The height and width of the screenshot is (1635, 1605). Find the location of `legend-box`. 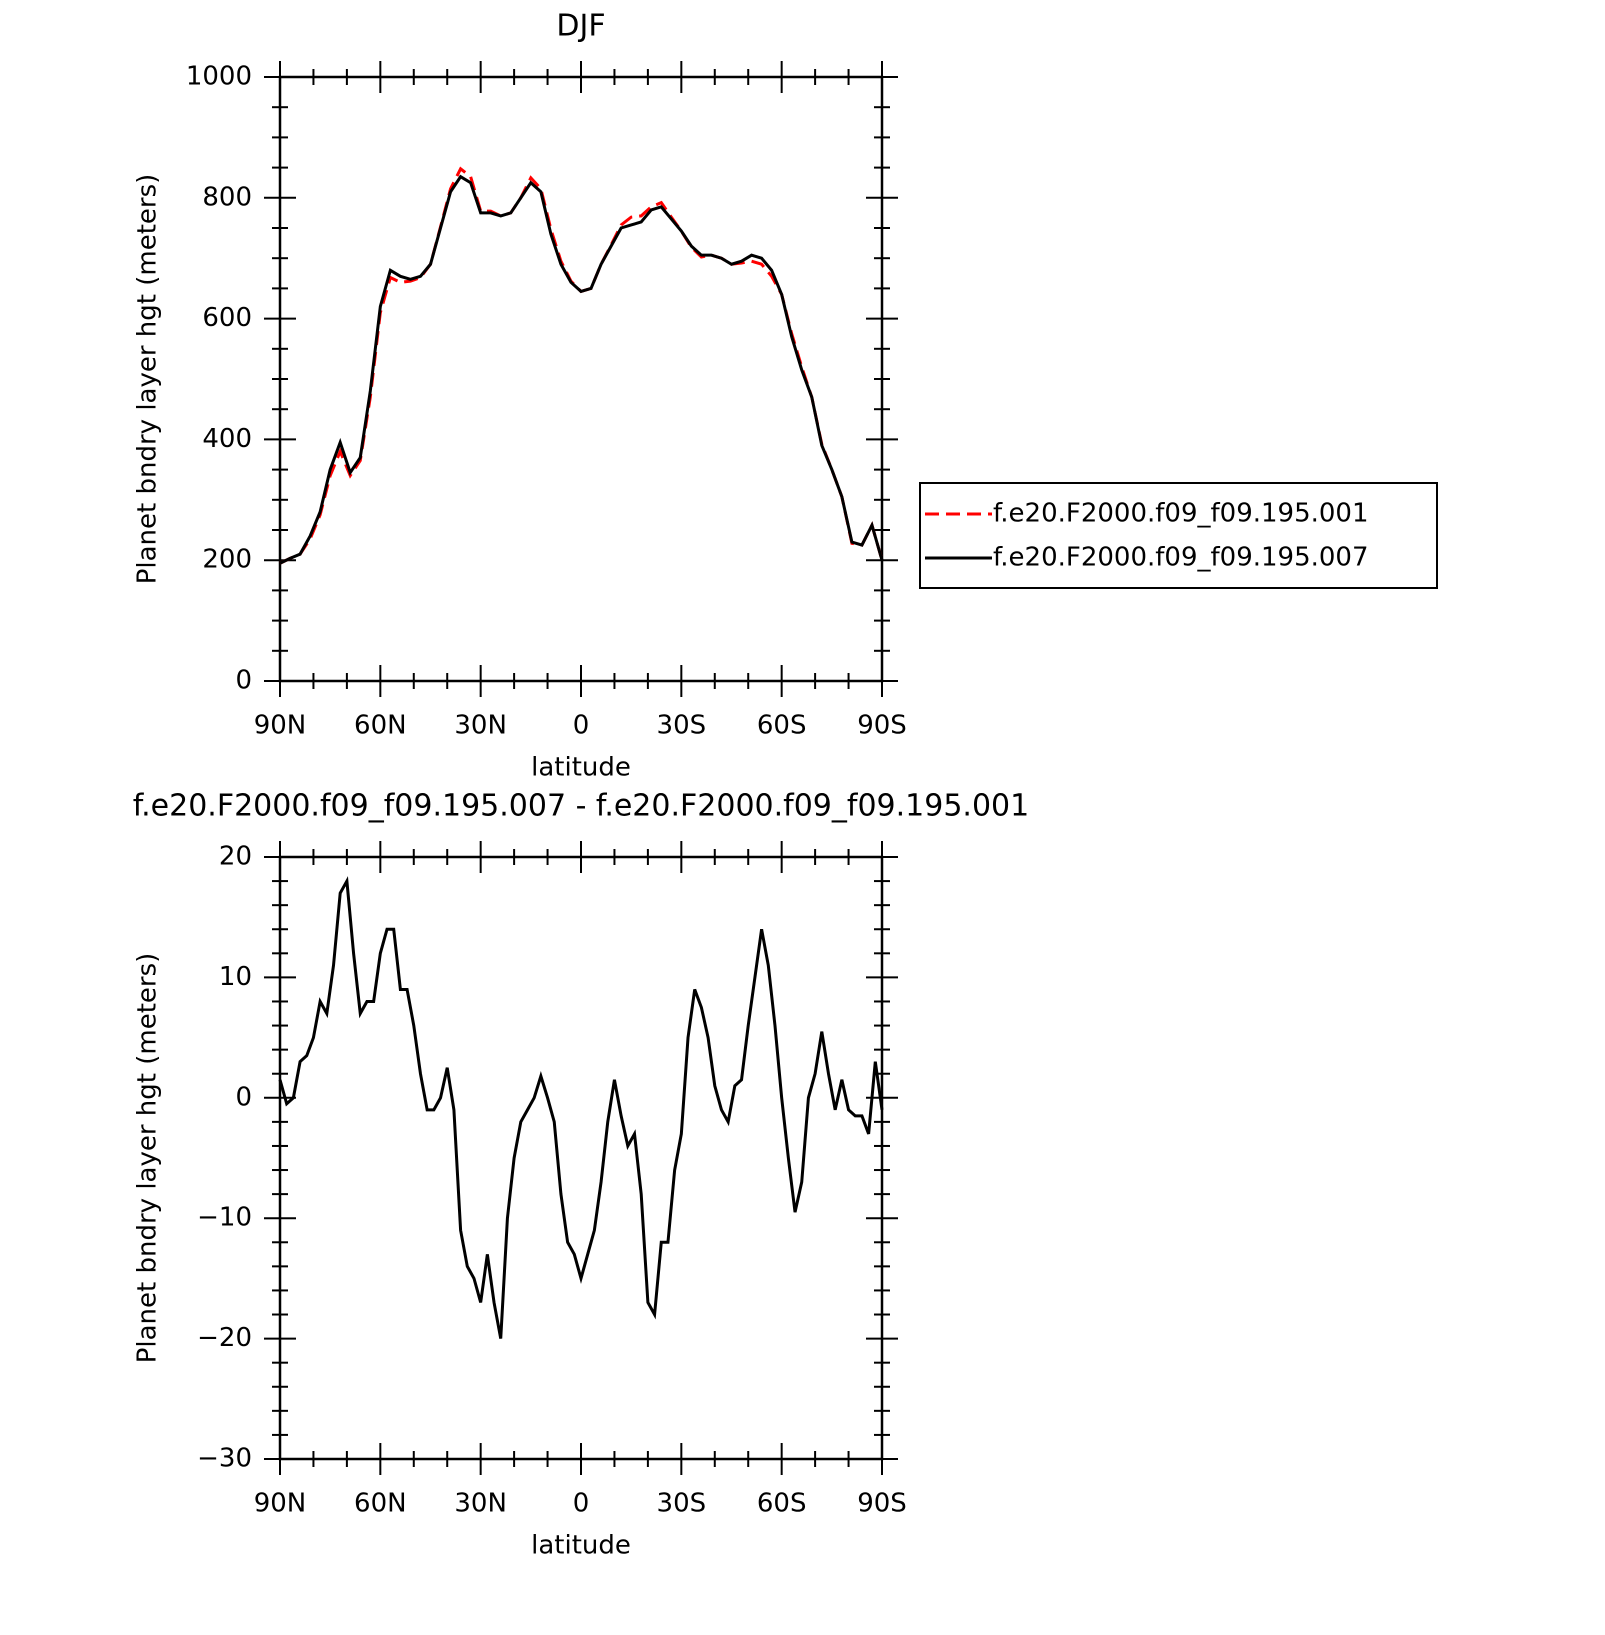

legend-box is located at coordinates (1178, 535).